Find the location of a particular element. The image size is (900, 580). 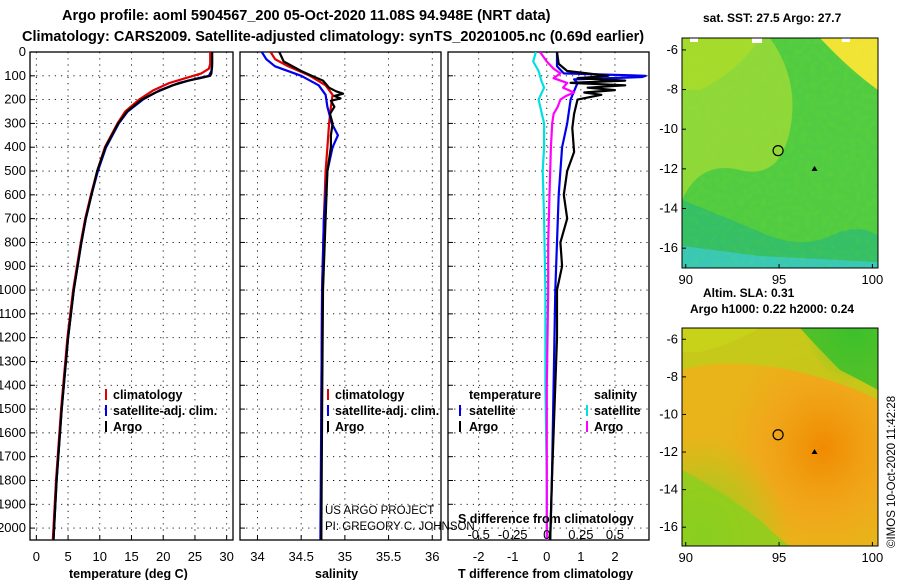

sst-map-profile-marker is located at coordinates (778, 151).